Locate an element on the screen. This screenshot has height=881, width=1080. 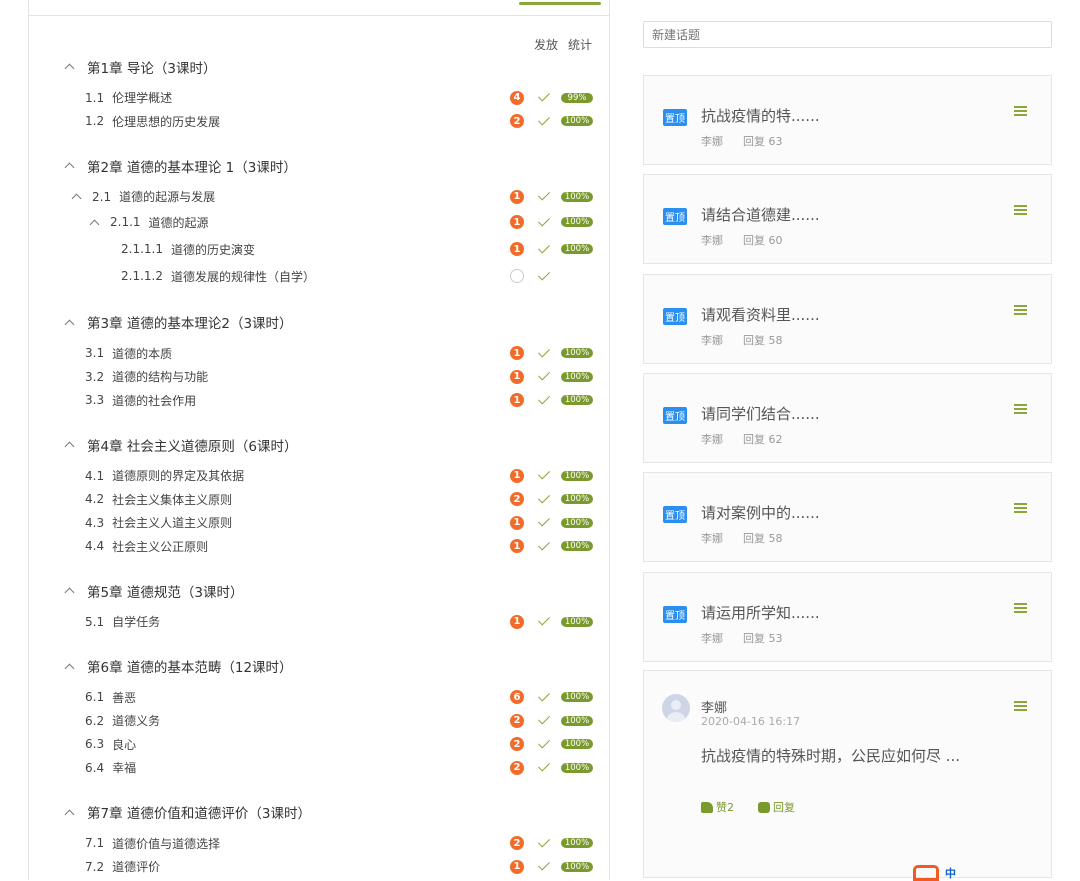
empty-badge is located at coordinates (517, 276).